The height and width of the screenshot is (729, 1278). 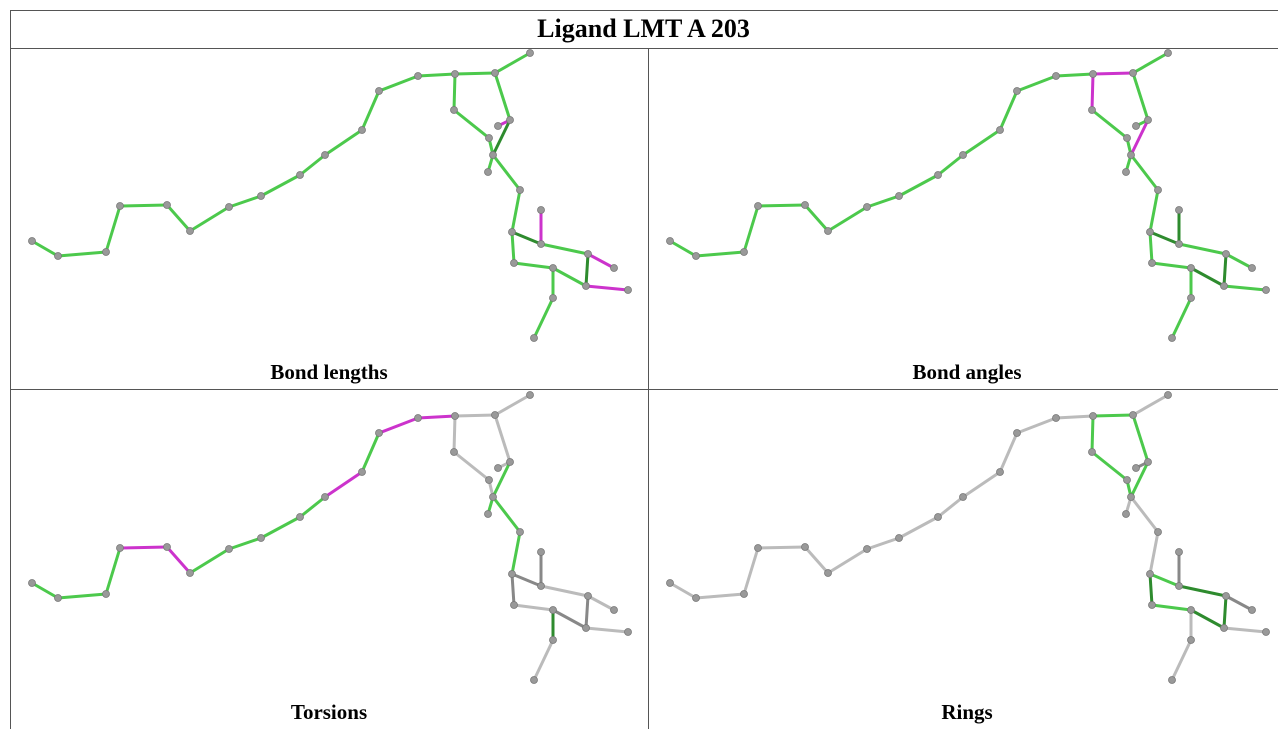 I want to click on caption: Bond angles, so click(x=967, y=372).